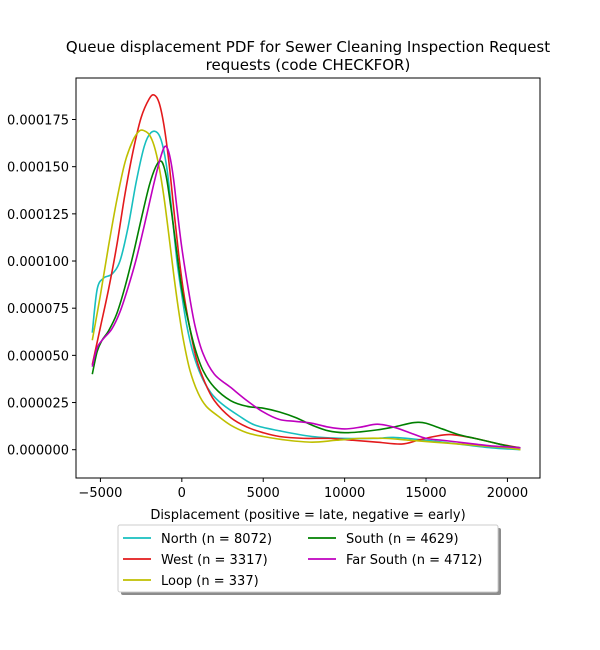 This screenshot has height=650, width=600. Describe the element at coordinates (414, 560) in the screenshot. I see `legend-label-far-south: Far South (n = 4712)` at that location.